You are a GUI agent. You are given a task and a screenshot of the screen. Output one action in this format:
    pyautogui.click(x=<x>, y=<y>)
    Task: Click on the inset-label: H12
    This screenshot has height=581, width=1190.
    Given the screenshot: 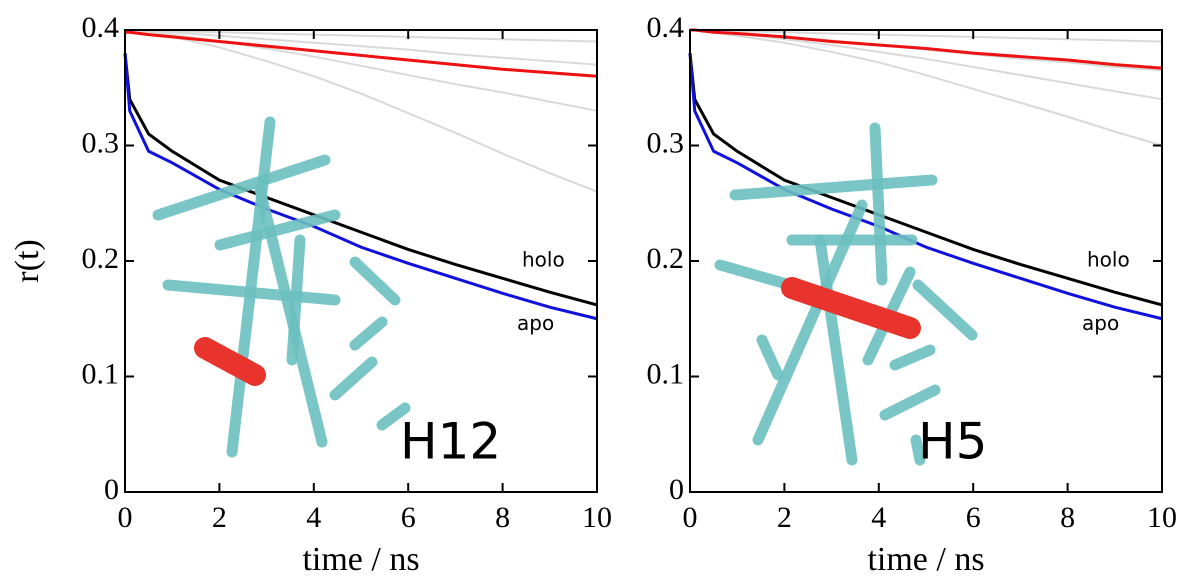 What is the action you would take?
    pyautogui.click(x=450, y=442)
    